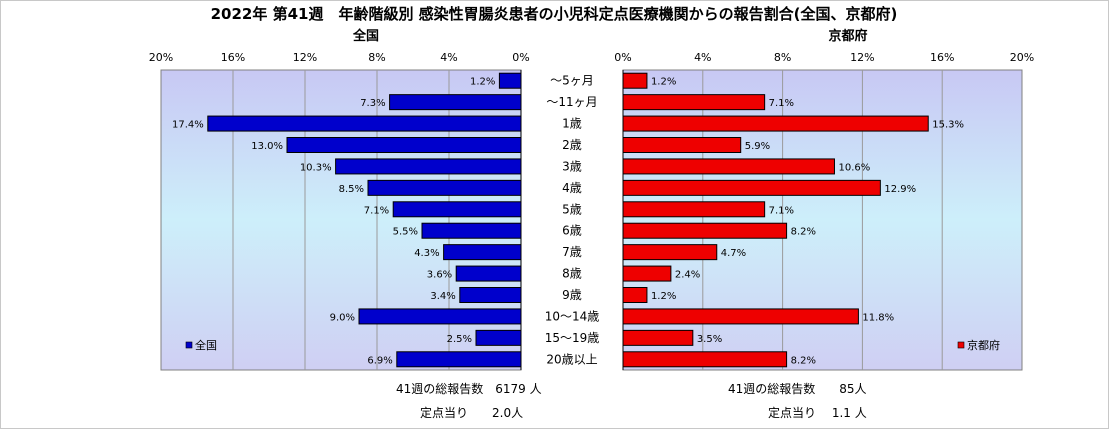  What do you see at coordinates (188, 125) in the screenshot?
I see `data-label-national: 17.4%` at bounding box center [188, 125].